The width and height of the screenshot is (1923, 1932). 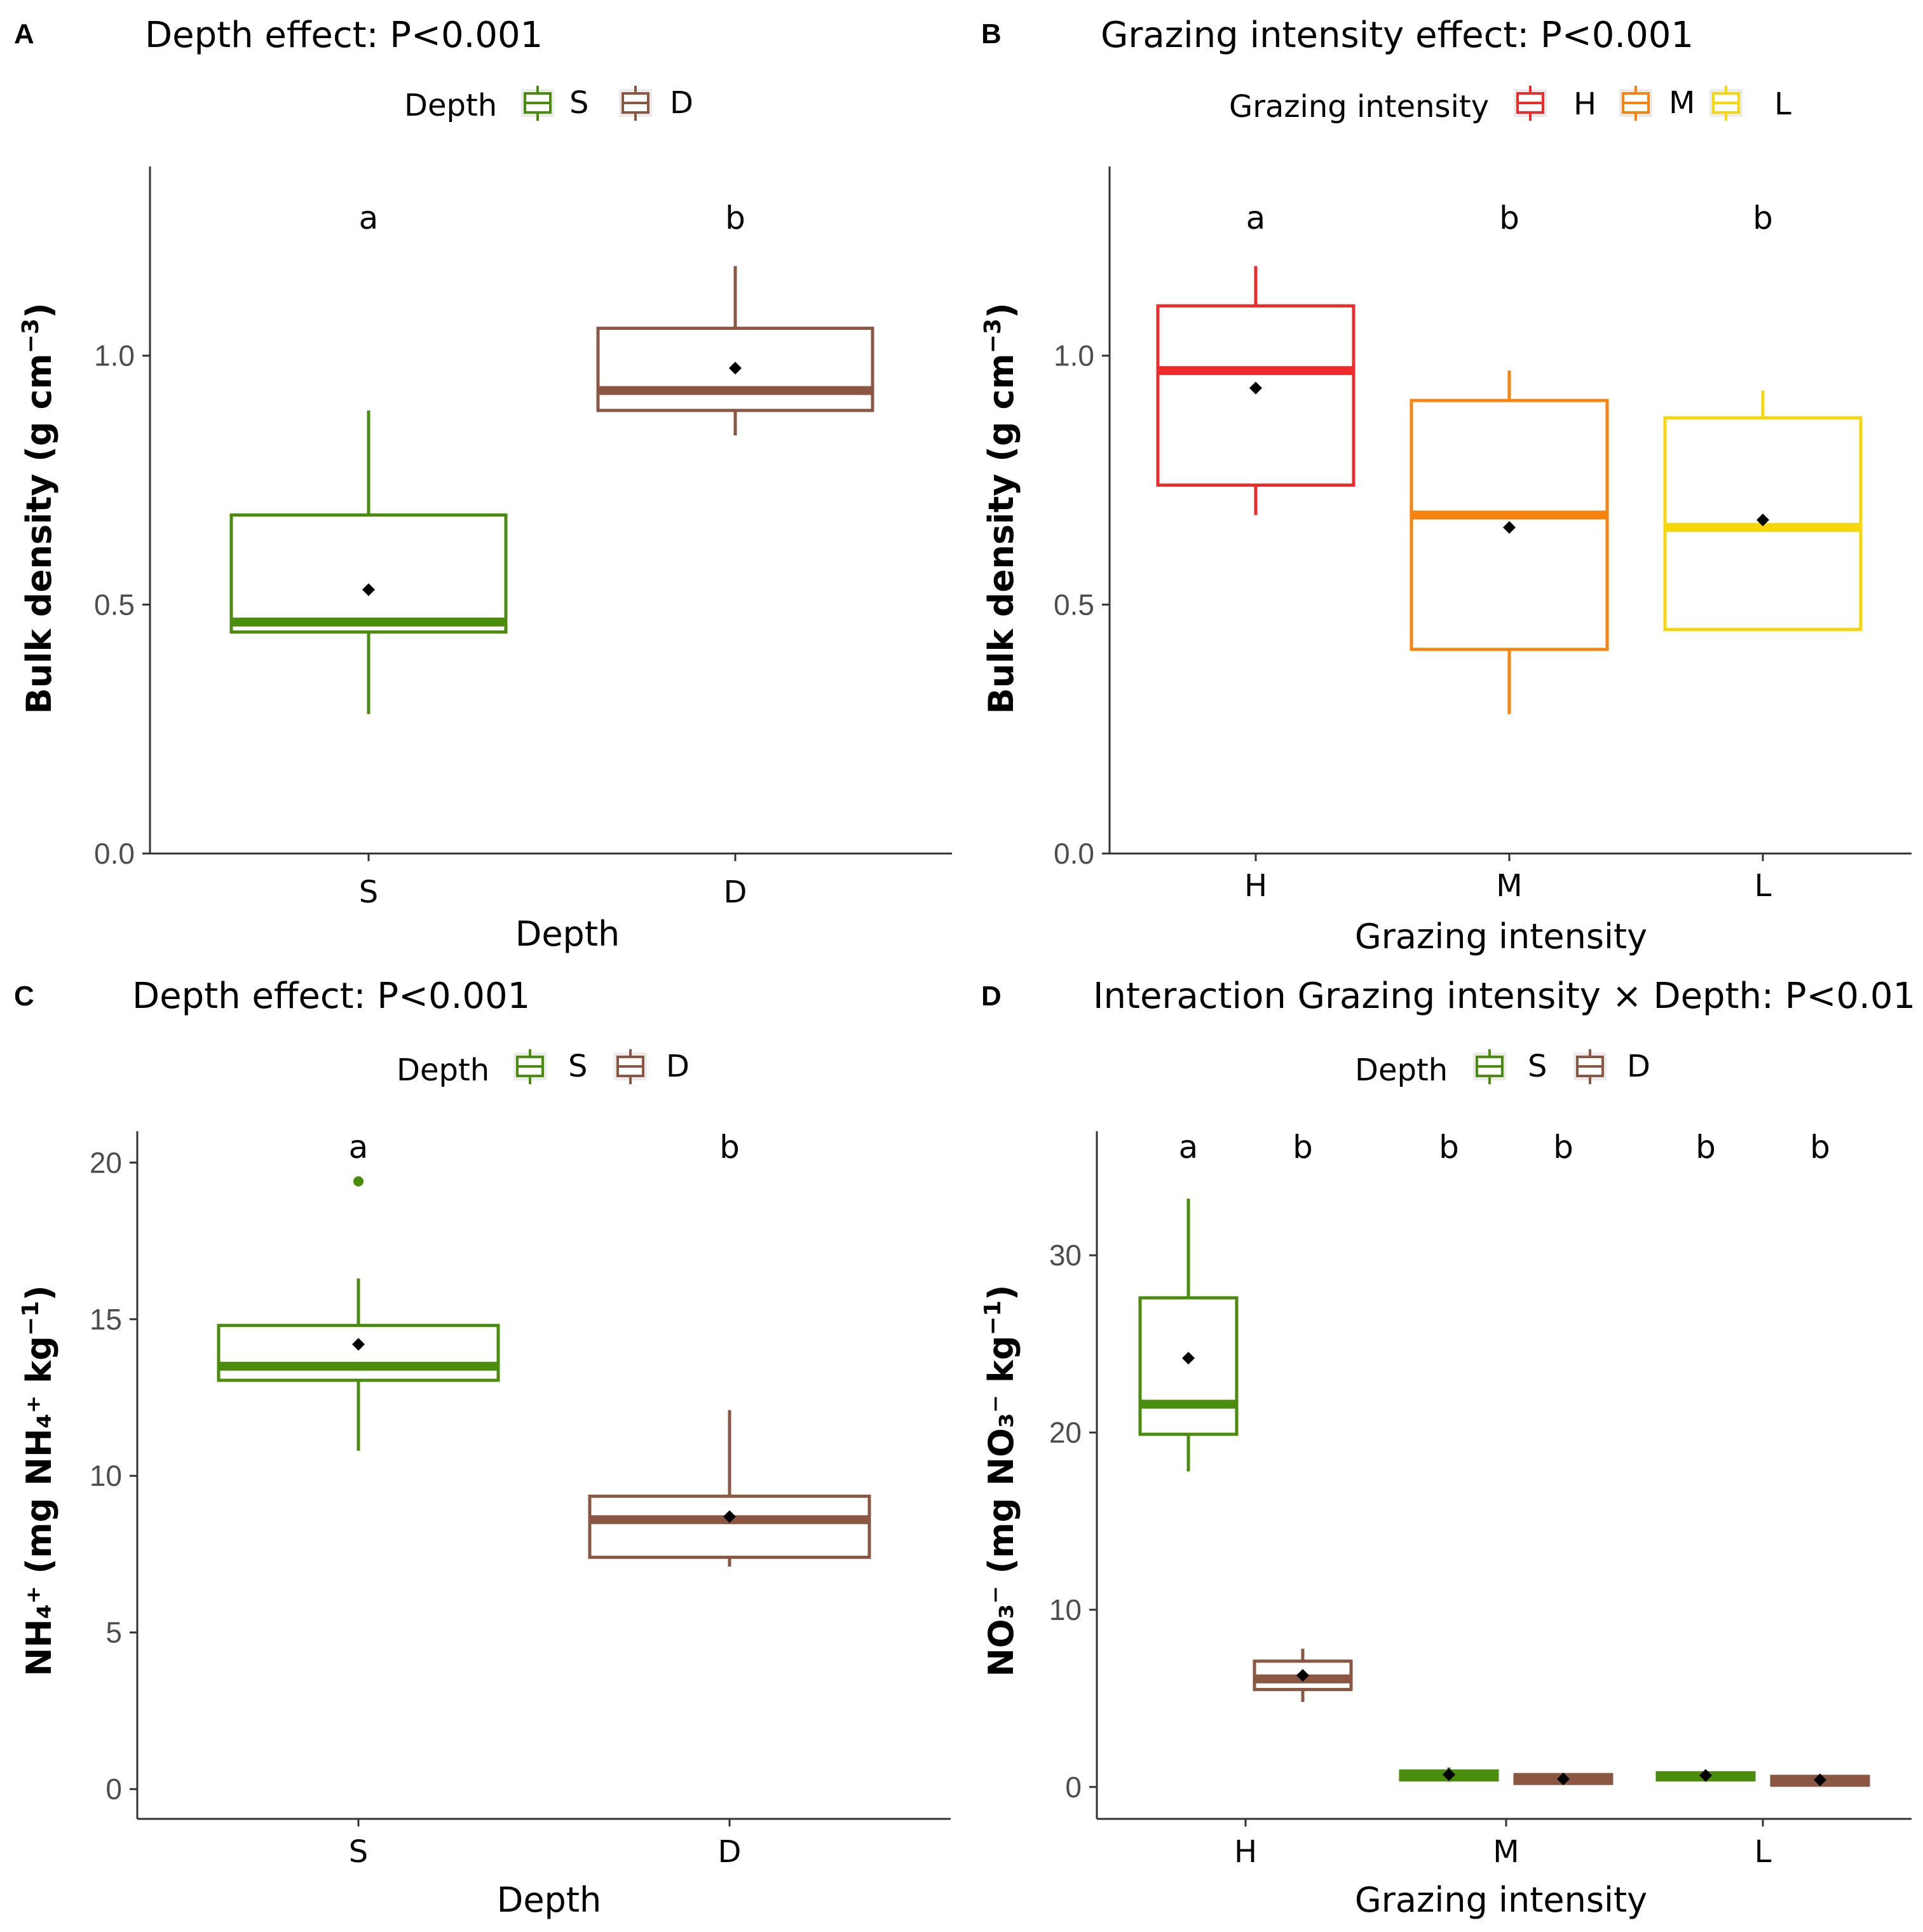 What do you see at coordinates (1397, 35) in the screenshot?
I see `panel-b-title: Grazing intensity effect: P<0.001` at bounding box center [1397, 35].